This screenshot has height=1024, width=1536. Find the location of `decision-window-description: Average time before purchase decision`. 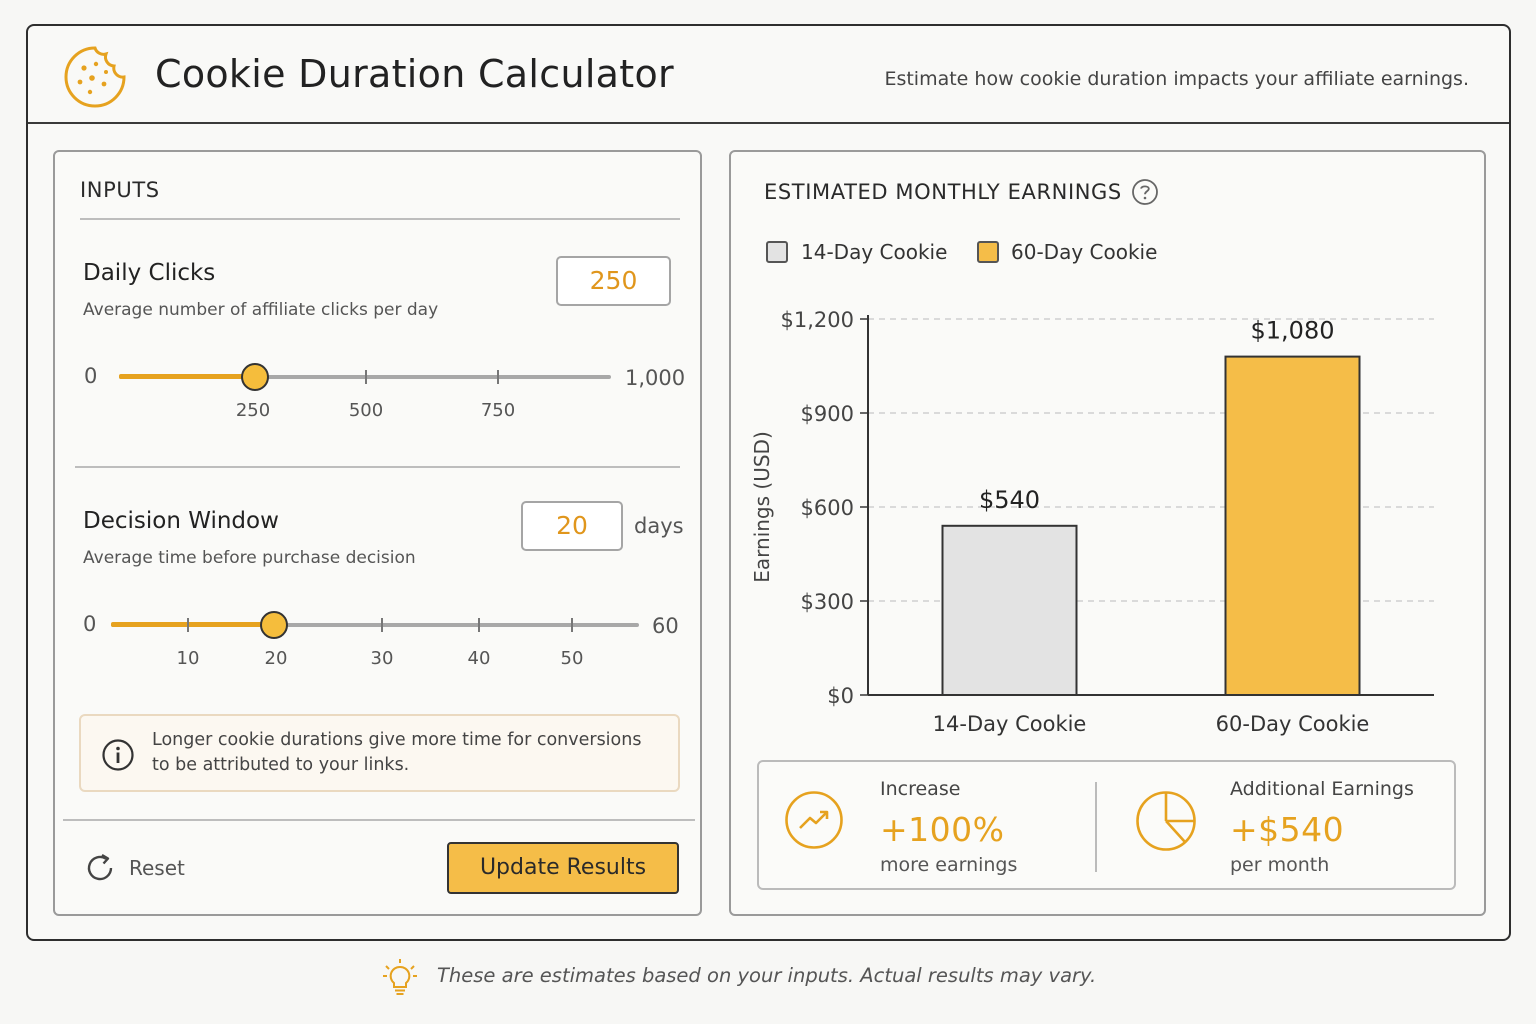

decision-window-description: Average time before purchase decision is located at coordinates (249, 558).